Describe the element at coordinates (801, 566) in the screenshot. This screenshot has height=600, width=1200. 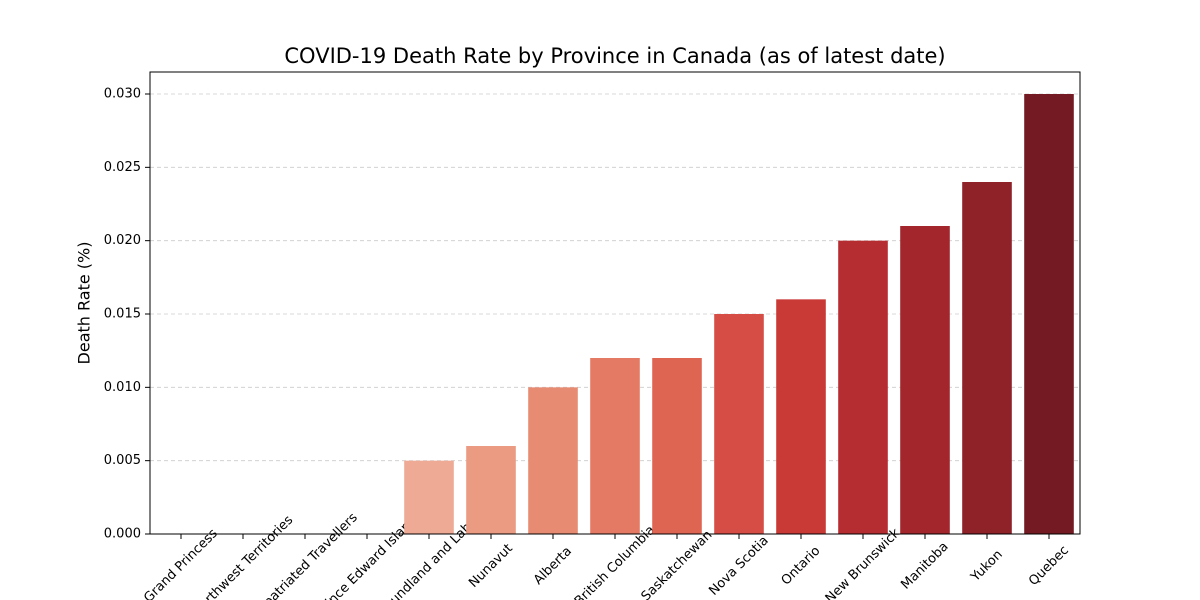
I see `x-tick-label: Ontario` at that location.